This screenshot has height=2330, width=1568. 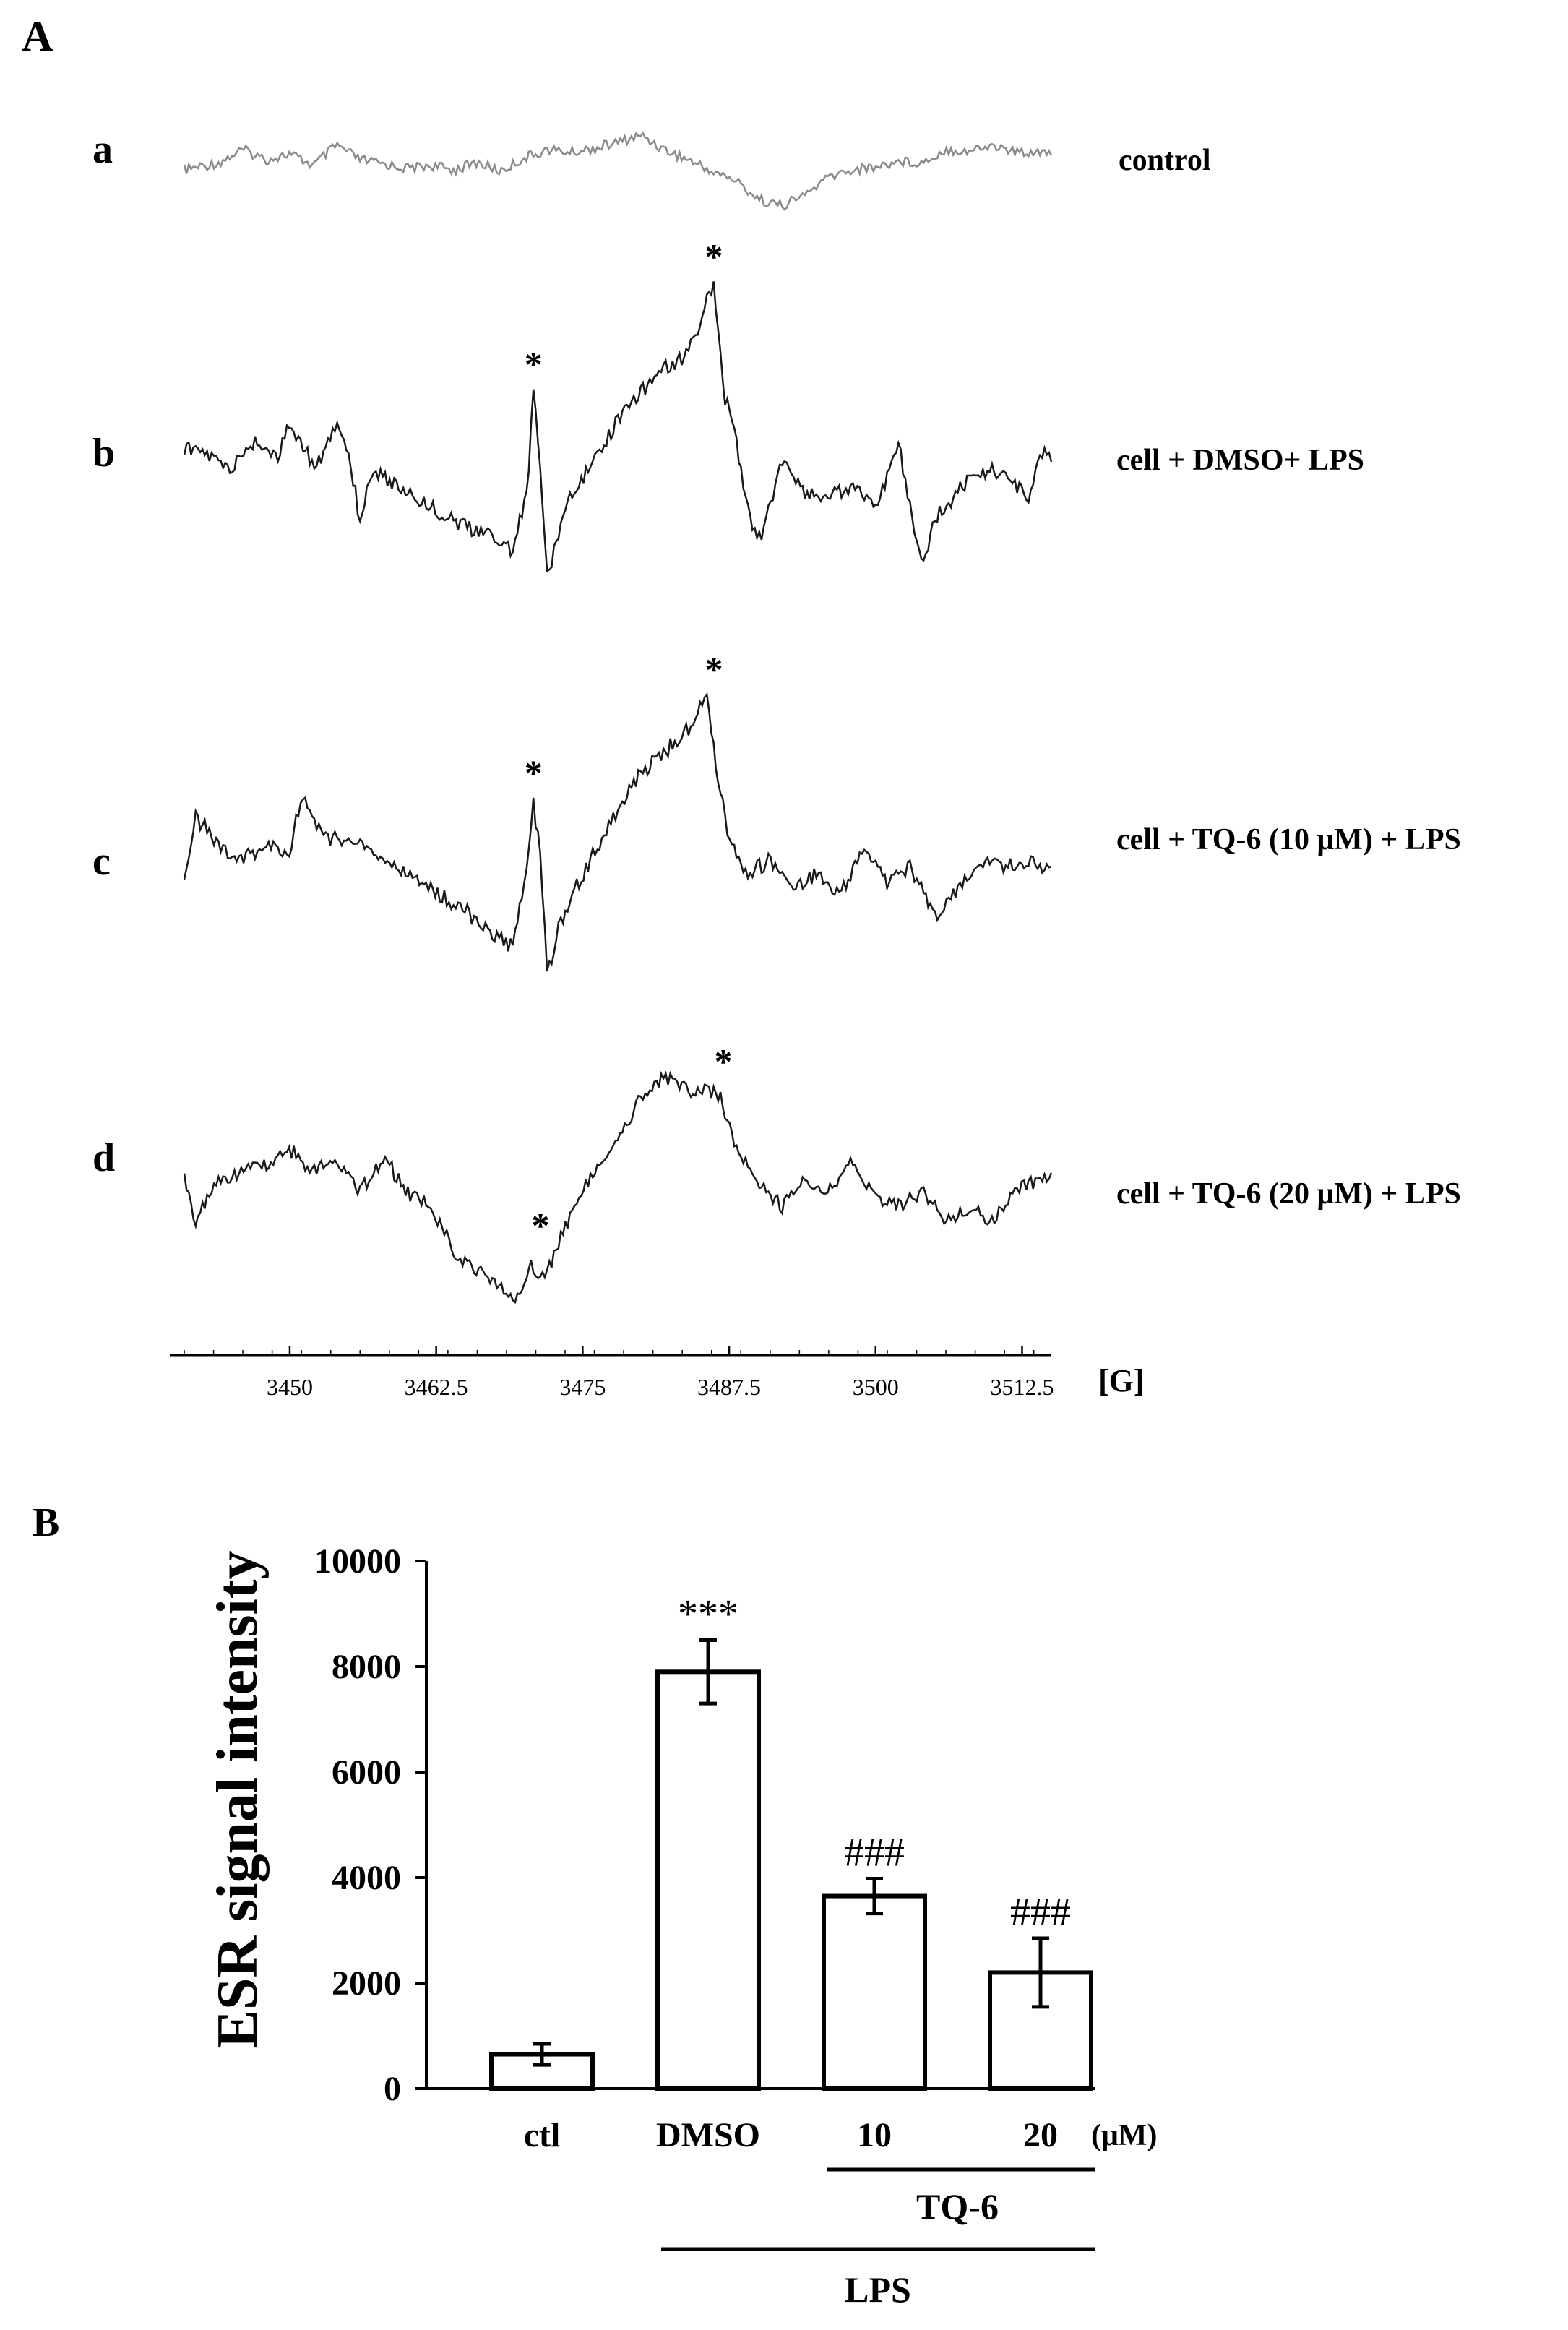 I want to click on spectra-x-axis-label: [G], so click(x=1121, y=1380).